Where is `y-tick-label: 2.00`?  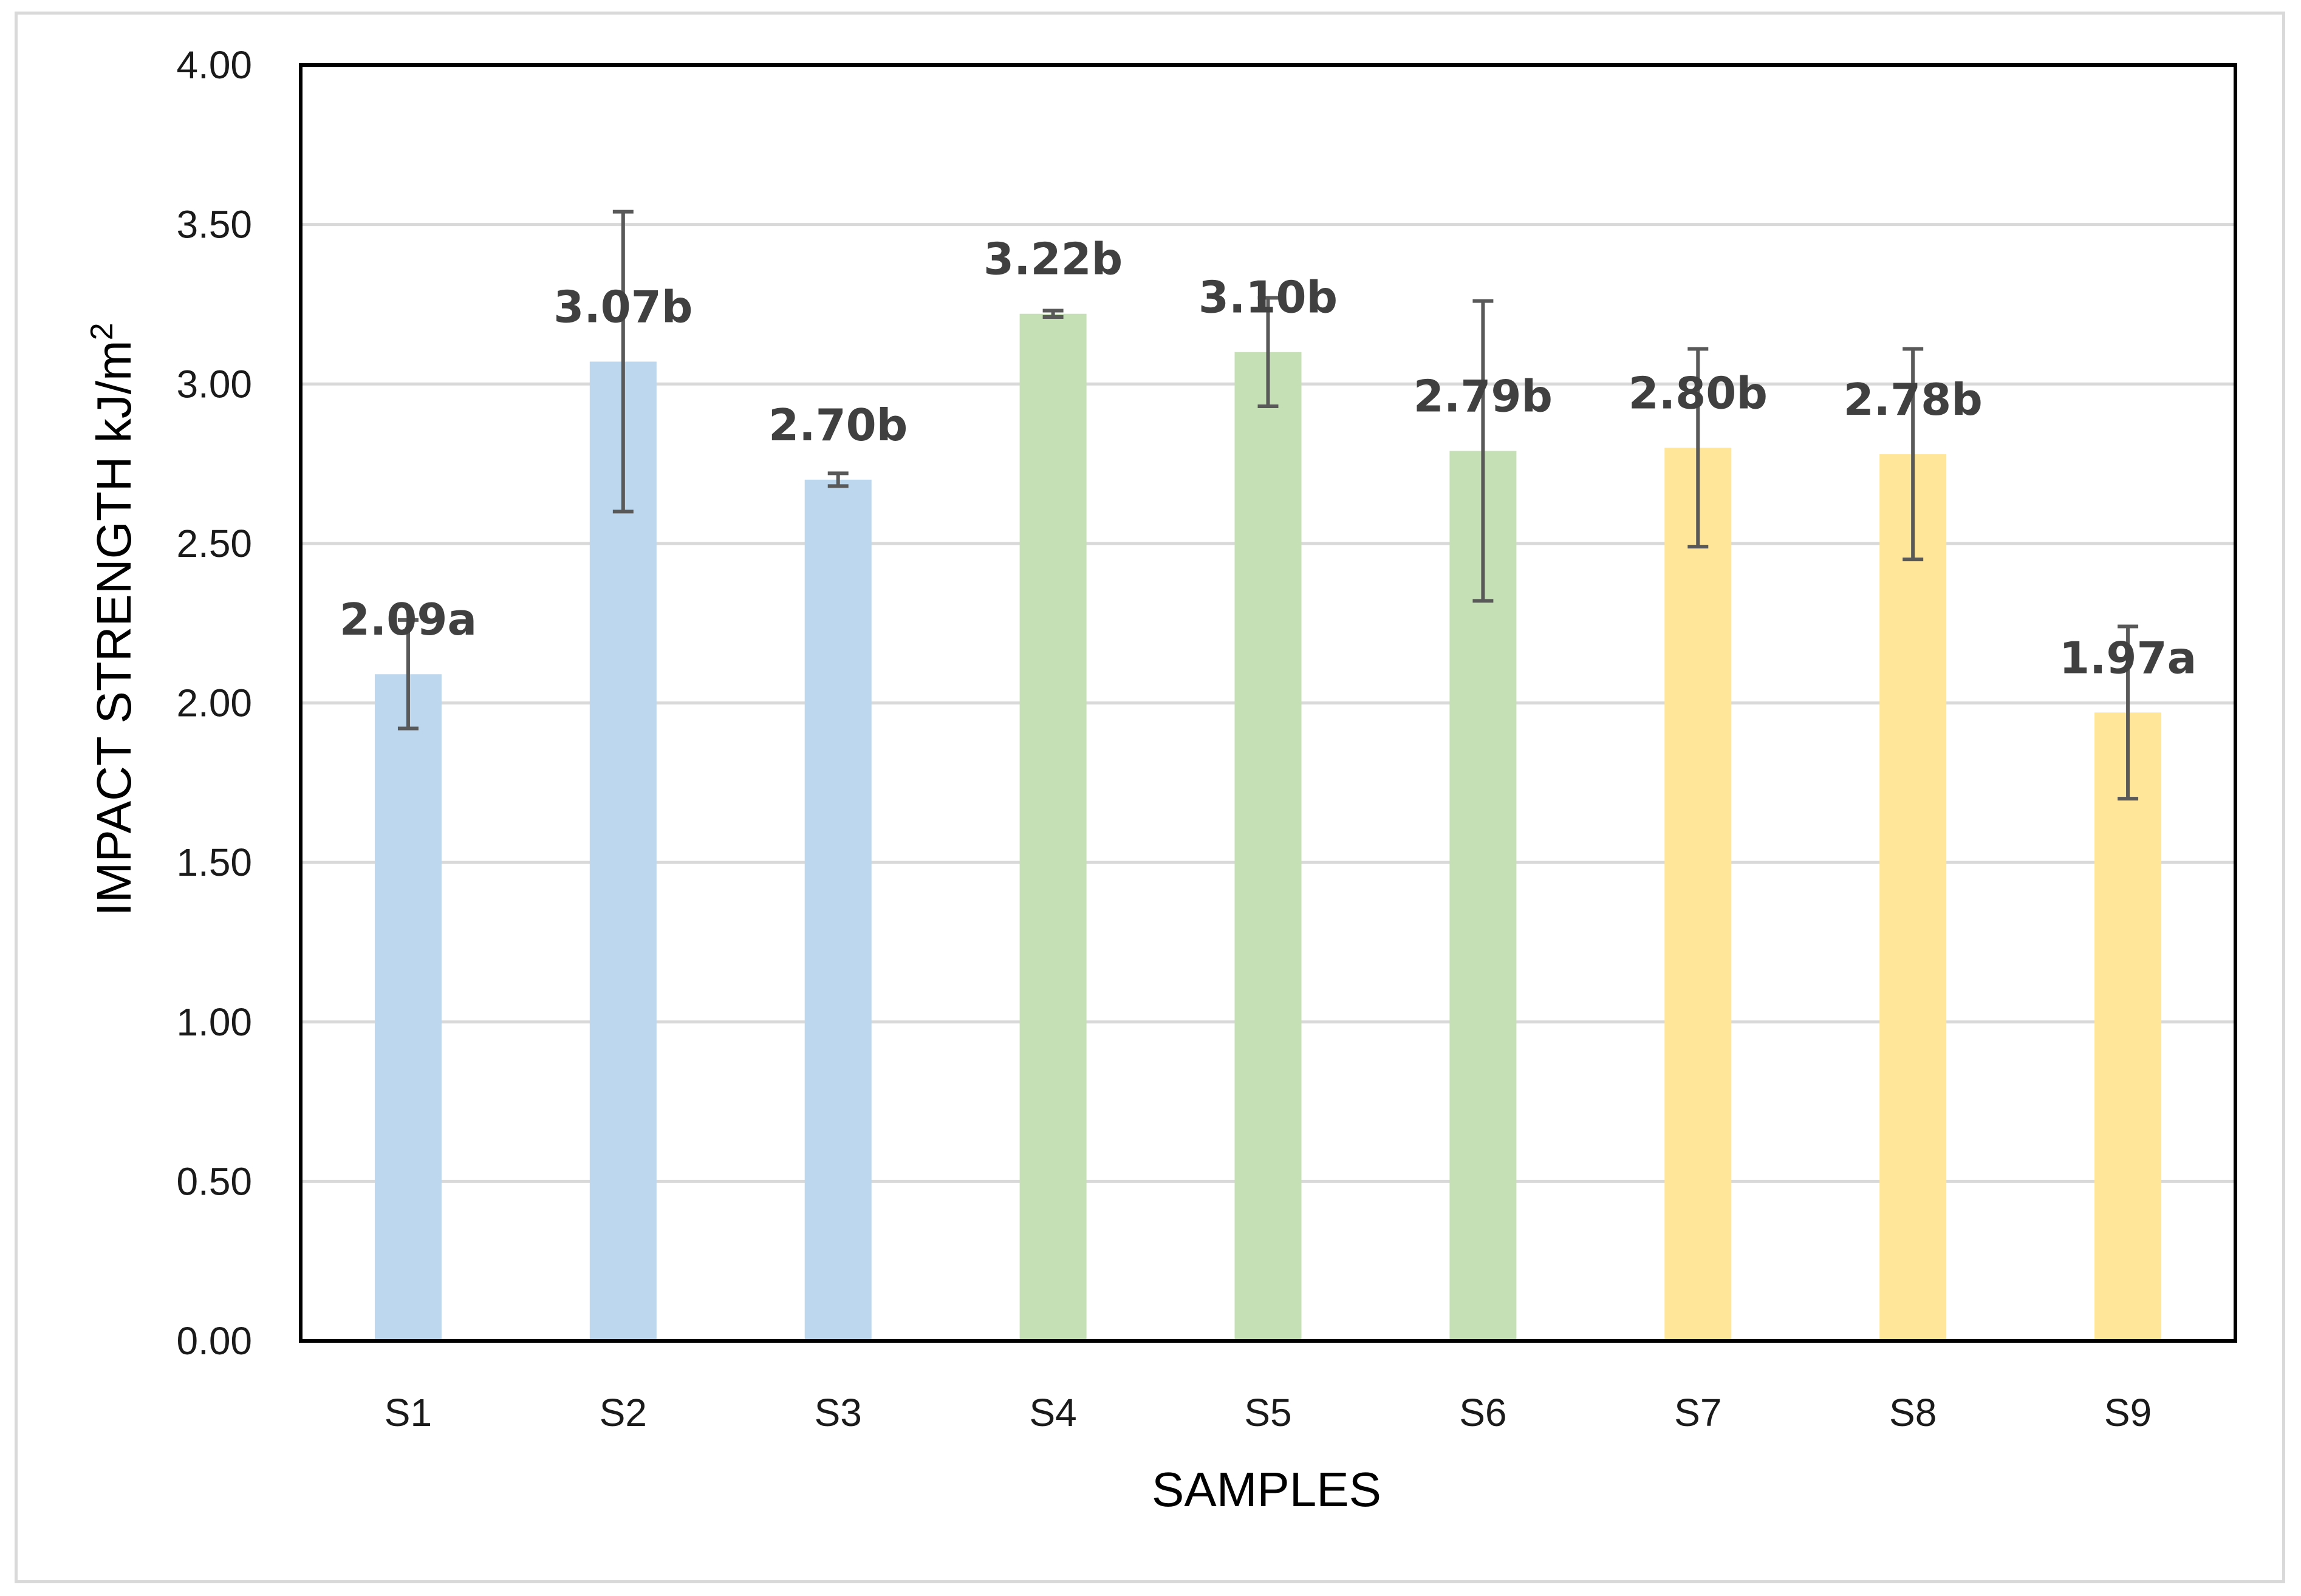 y-tick-label: 2.00 is located at coordinates (214, 703).